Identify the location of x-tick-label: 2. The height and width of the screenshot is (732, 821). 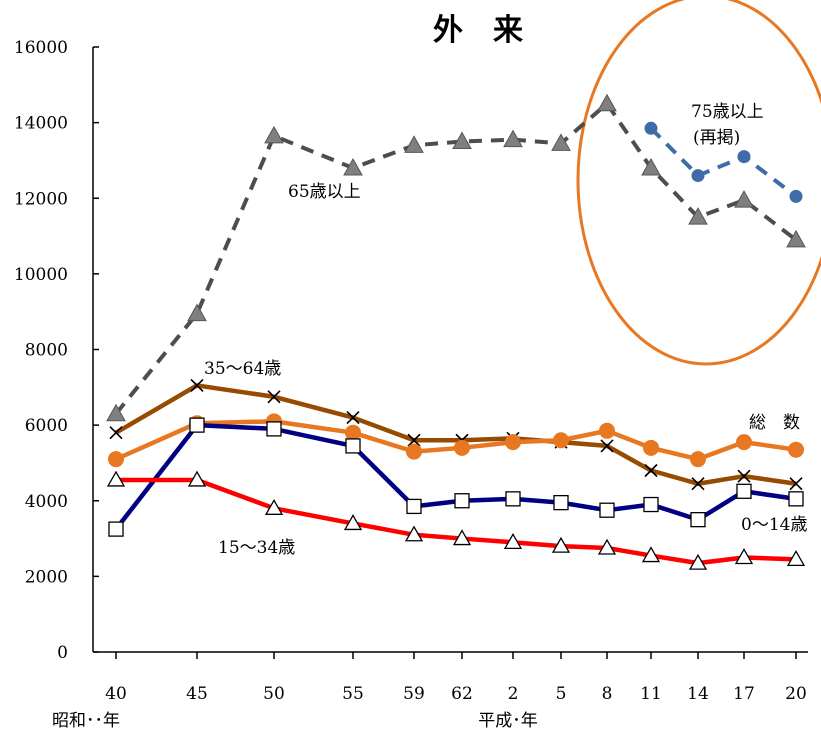
(513, 694).